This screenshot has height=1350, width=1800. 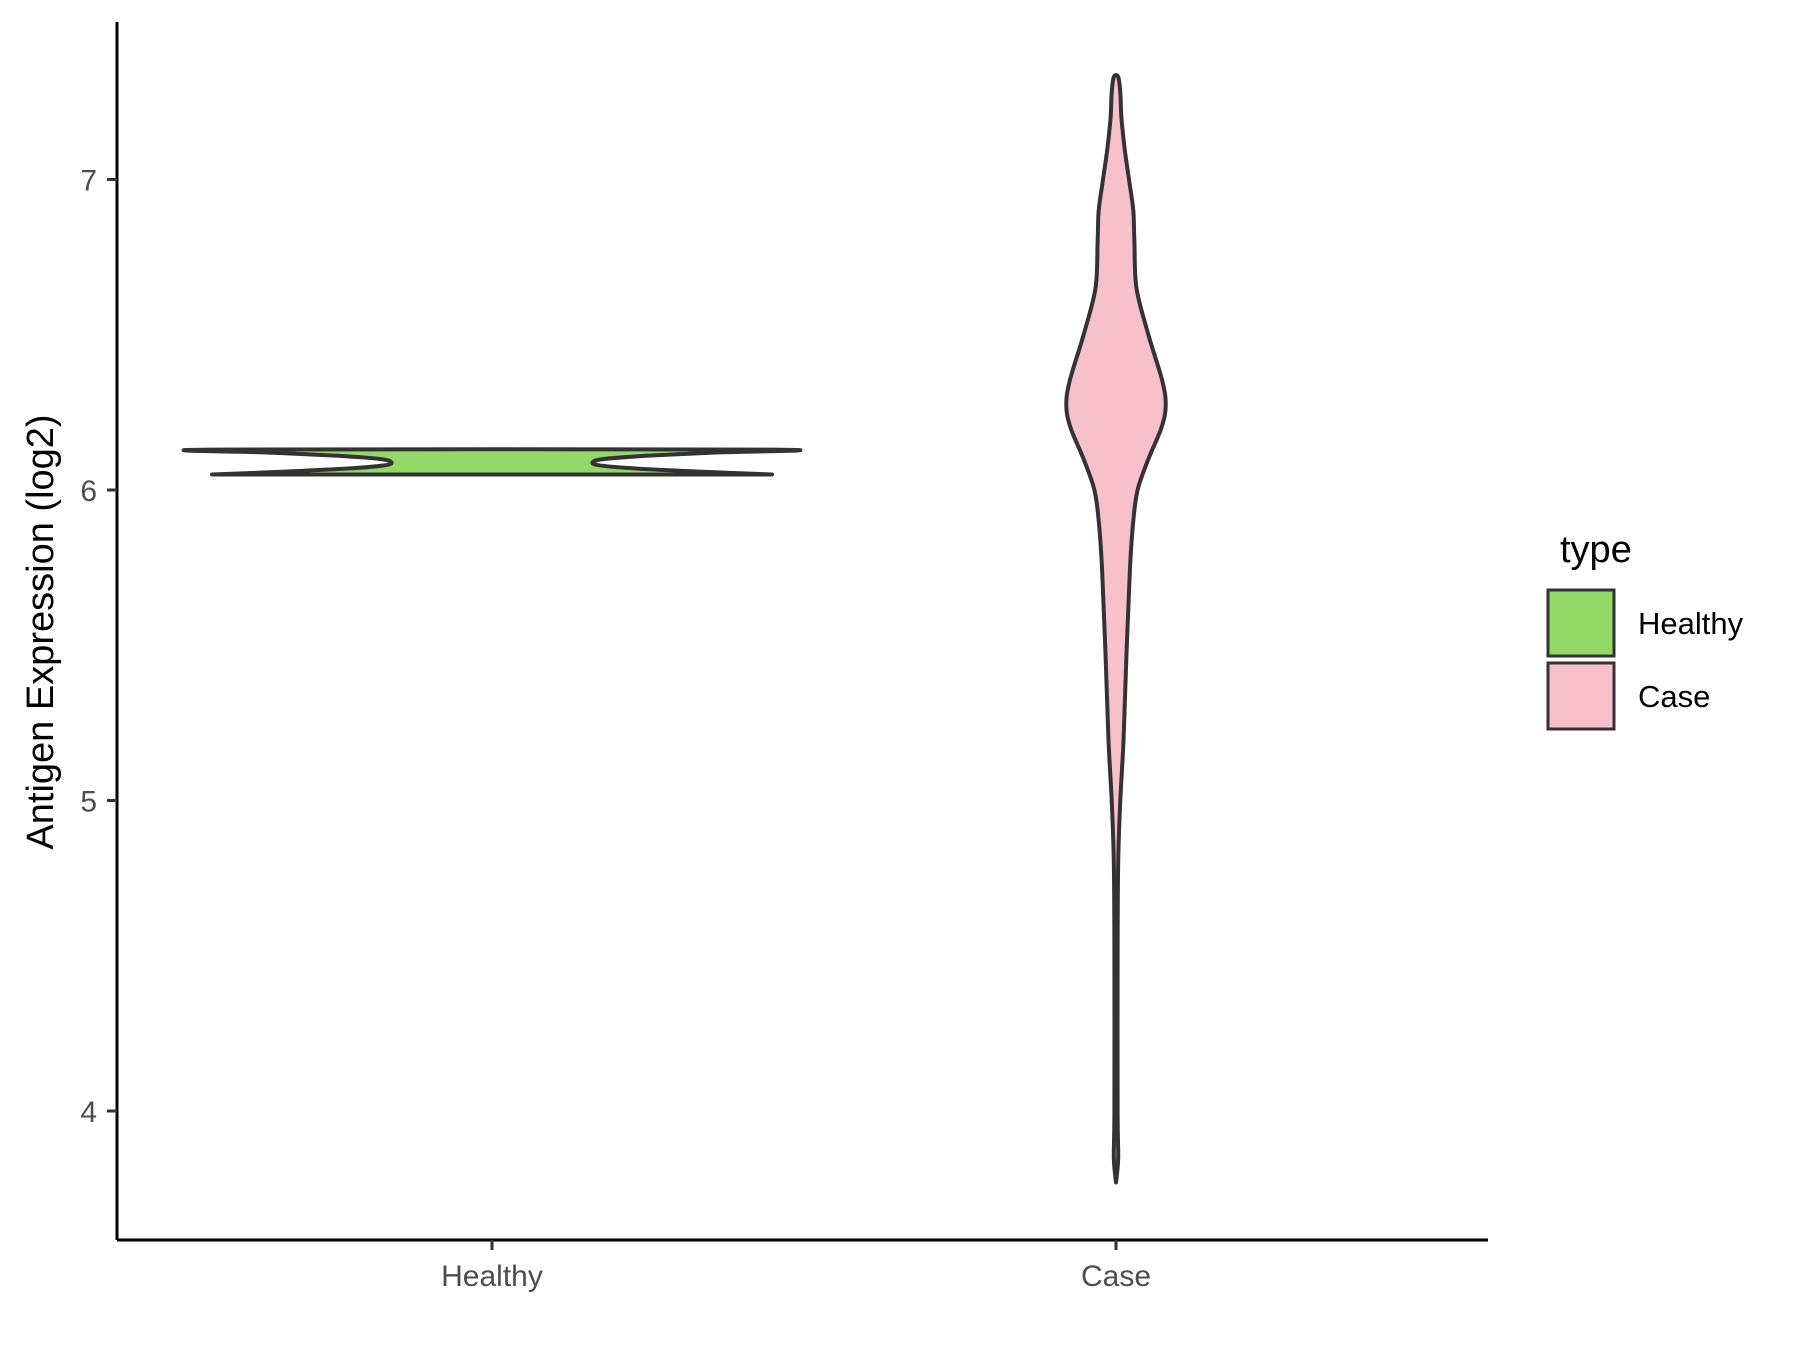 What do you see at coordinates (492, 1276) in the screenshot?
I see `x-tick-label-healthy: Healthy` at bounding box center [492, 1276].